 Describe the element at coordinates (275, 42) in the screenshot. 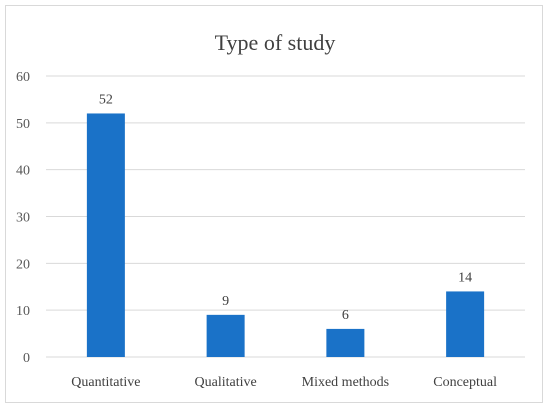

I see `chart-title: Type of study` at that location.